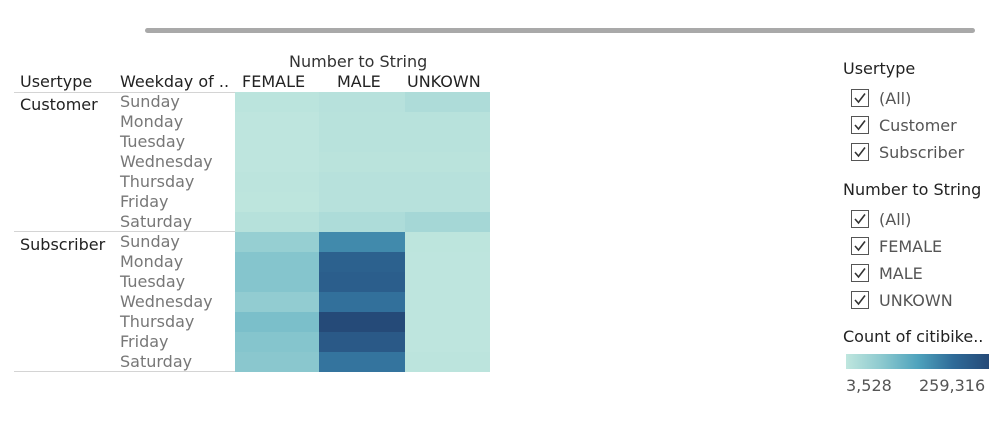 This screenshot has height=431, width=1008. Describe the element at coordinates (358, 61) in the screenshot. I see `column-group-title: Number to String` at that location.